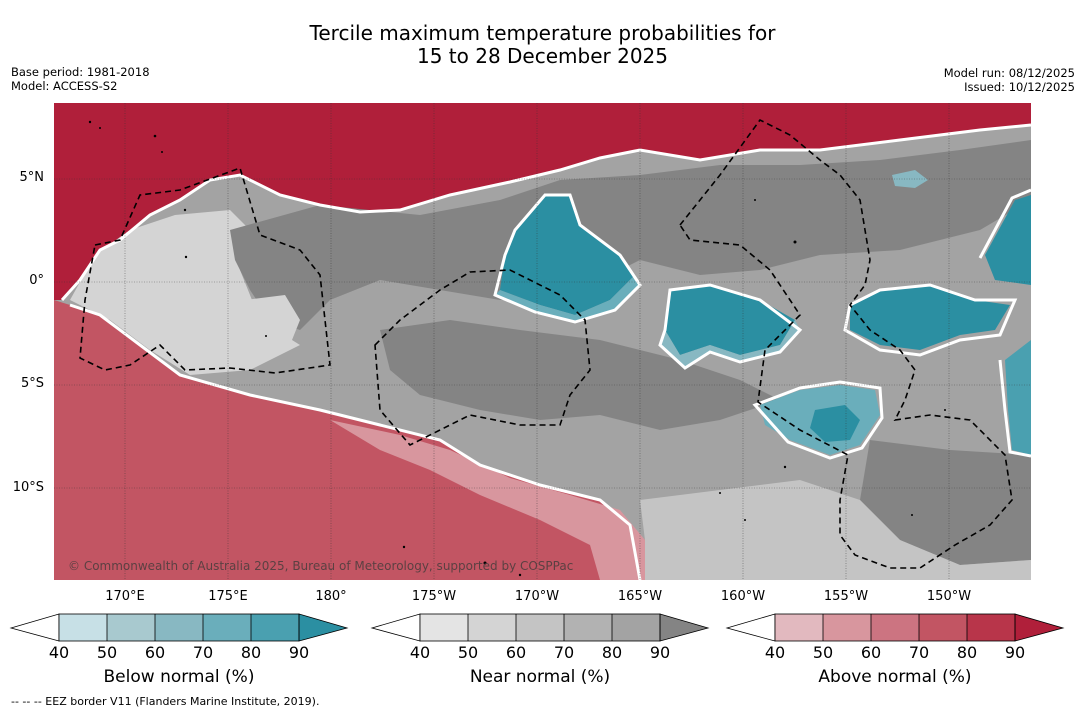 This screenshot has width=1085, height=713. Describe the element at coordinates (750, 627) in the screenshot. I see `cbar-above-arrow-left` at that location.